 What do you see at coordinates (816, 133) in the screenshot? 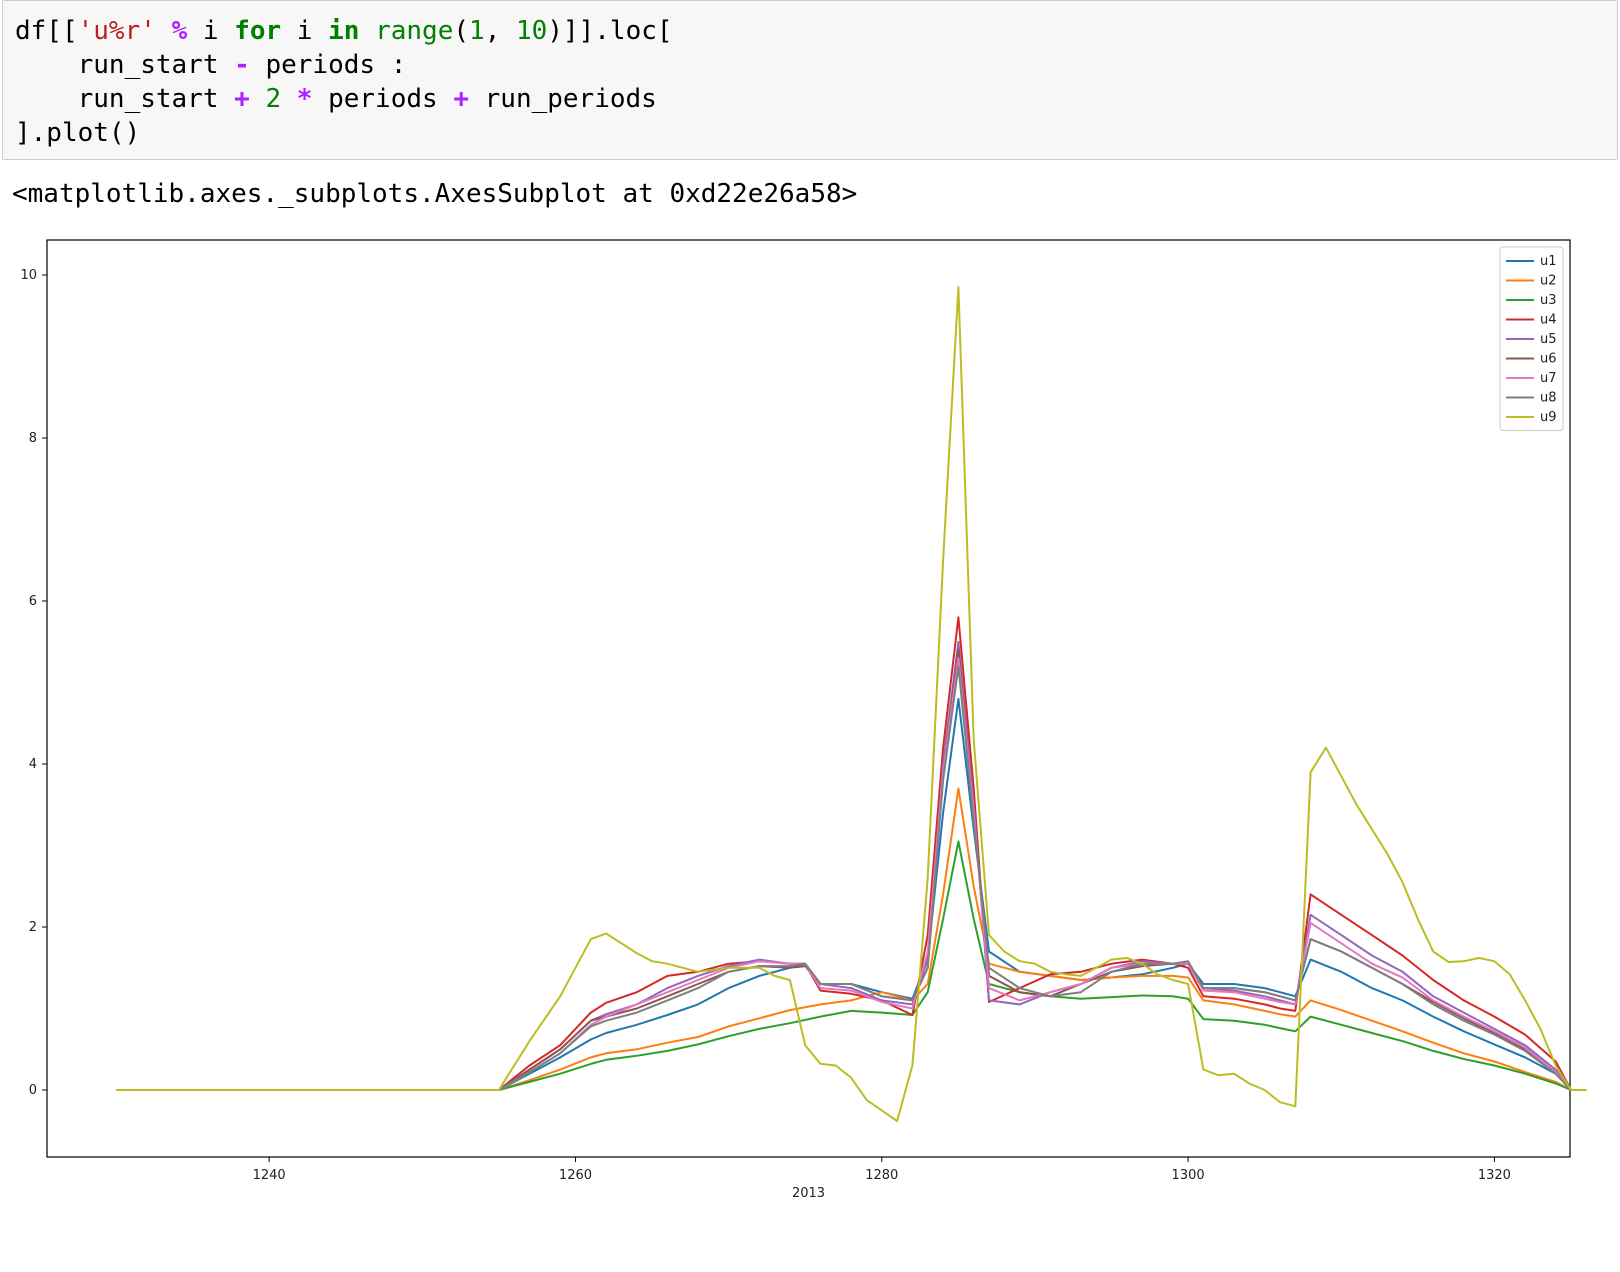
I see `code-line: ].plot()` at bounding box center [816, 133].